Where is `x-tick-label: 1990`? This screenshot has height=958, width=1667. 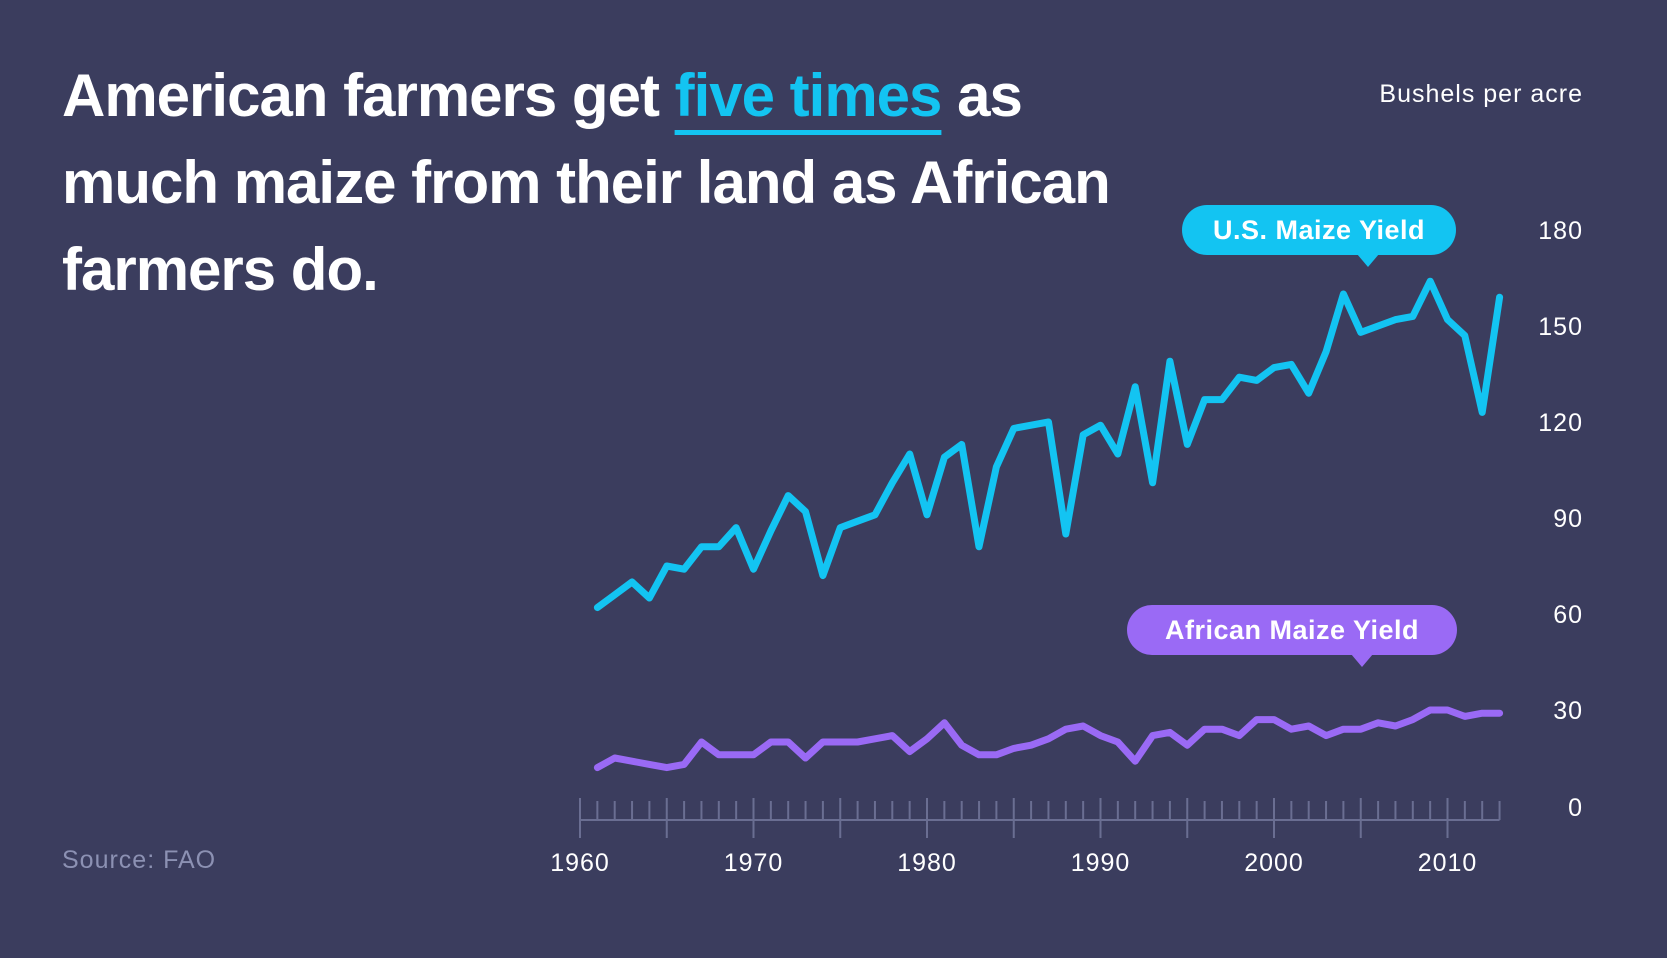
x-tick-label: 1990 is located at coordinates (1101, 863).